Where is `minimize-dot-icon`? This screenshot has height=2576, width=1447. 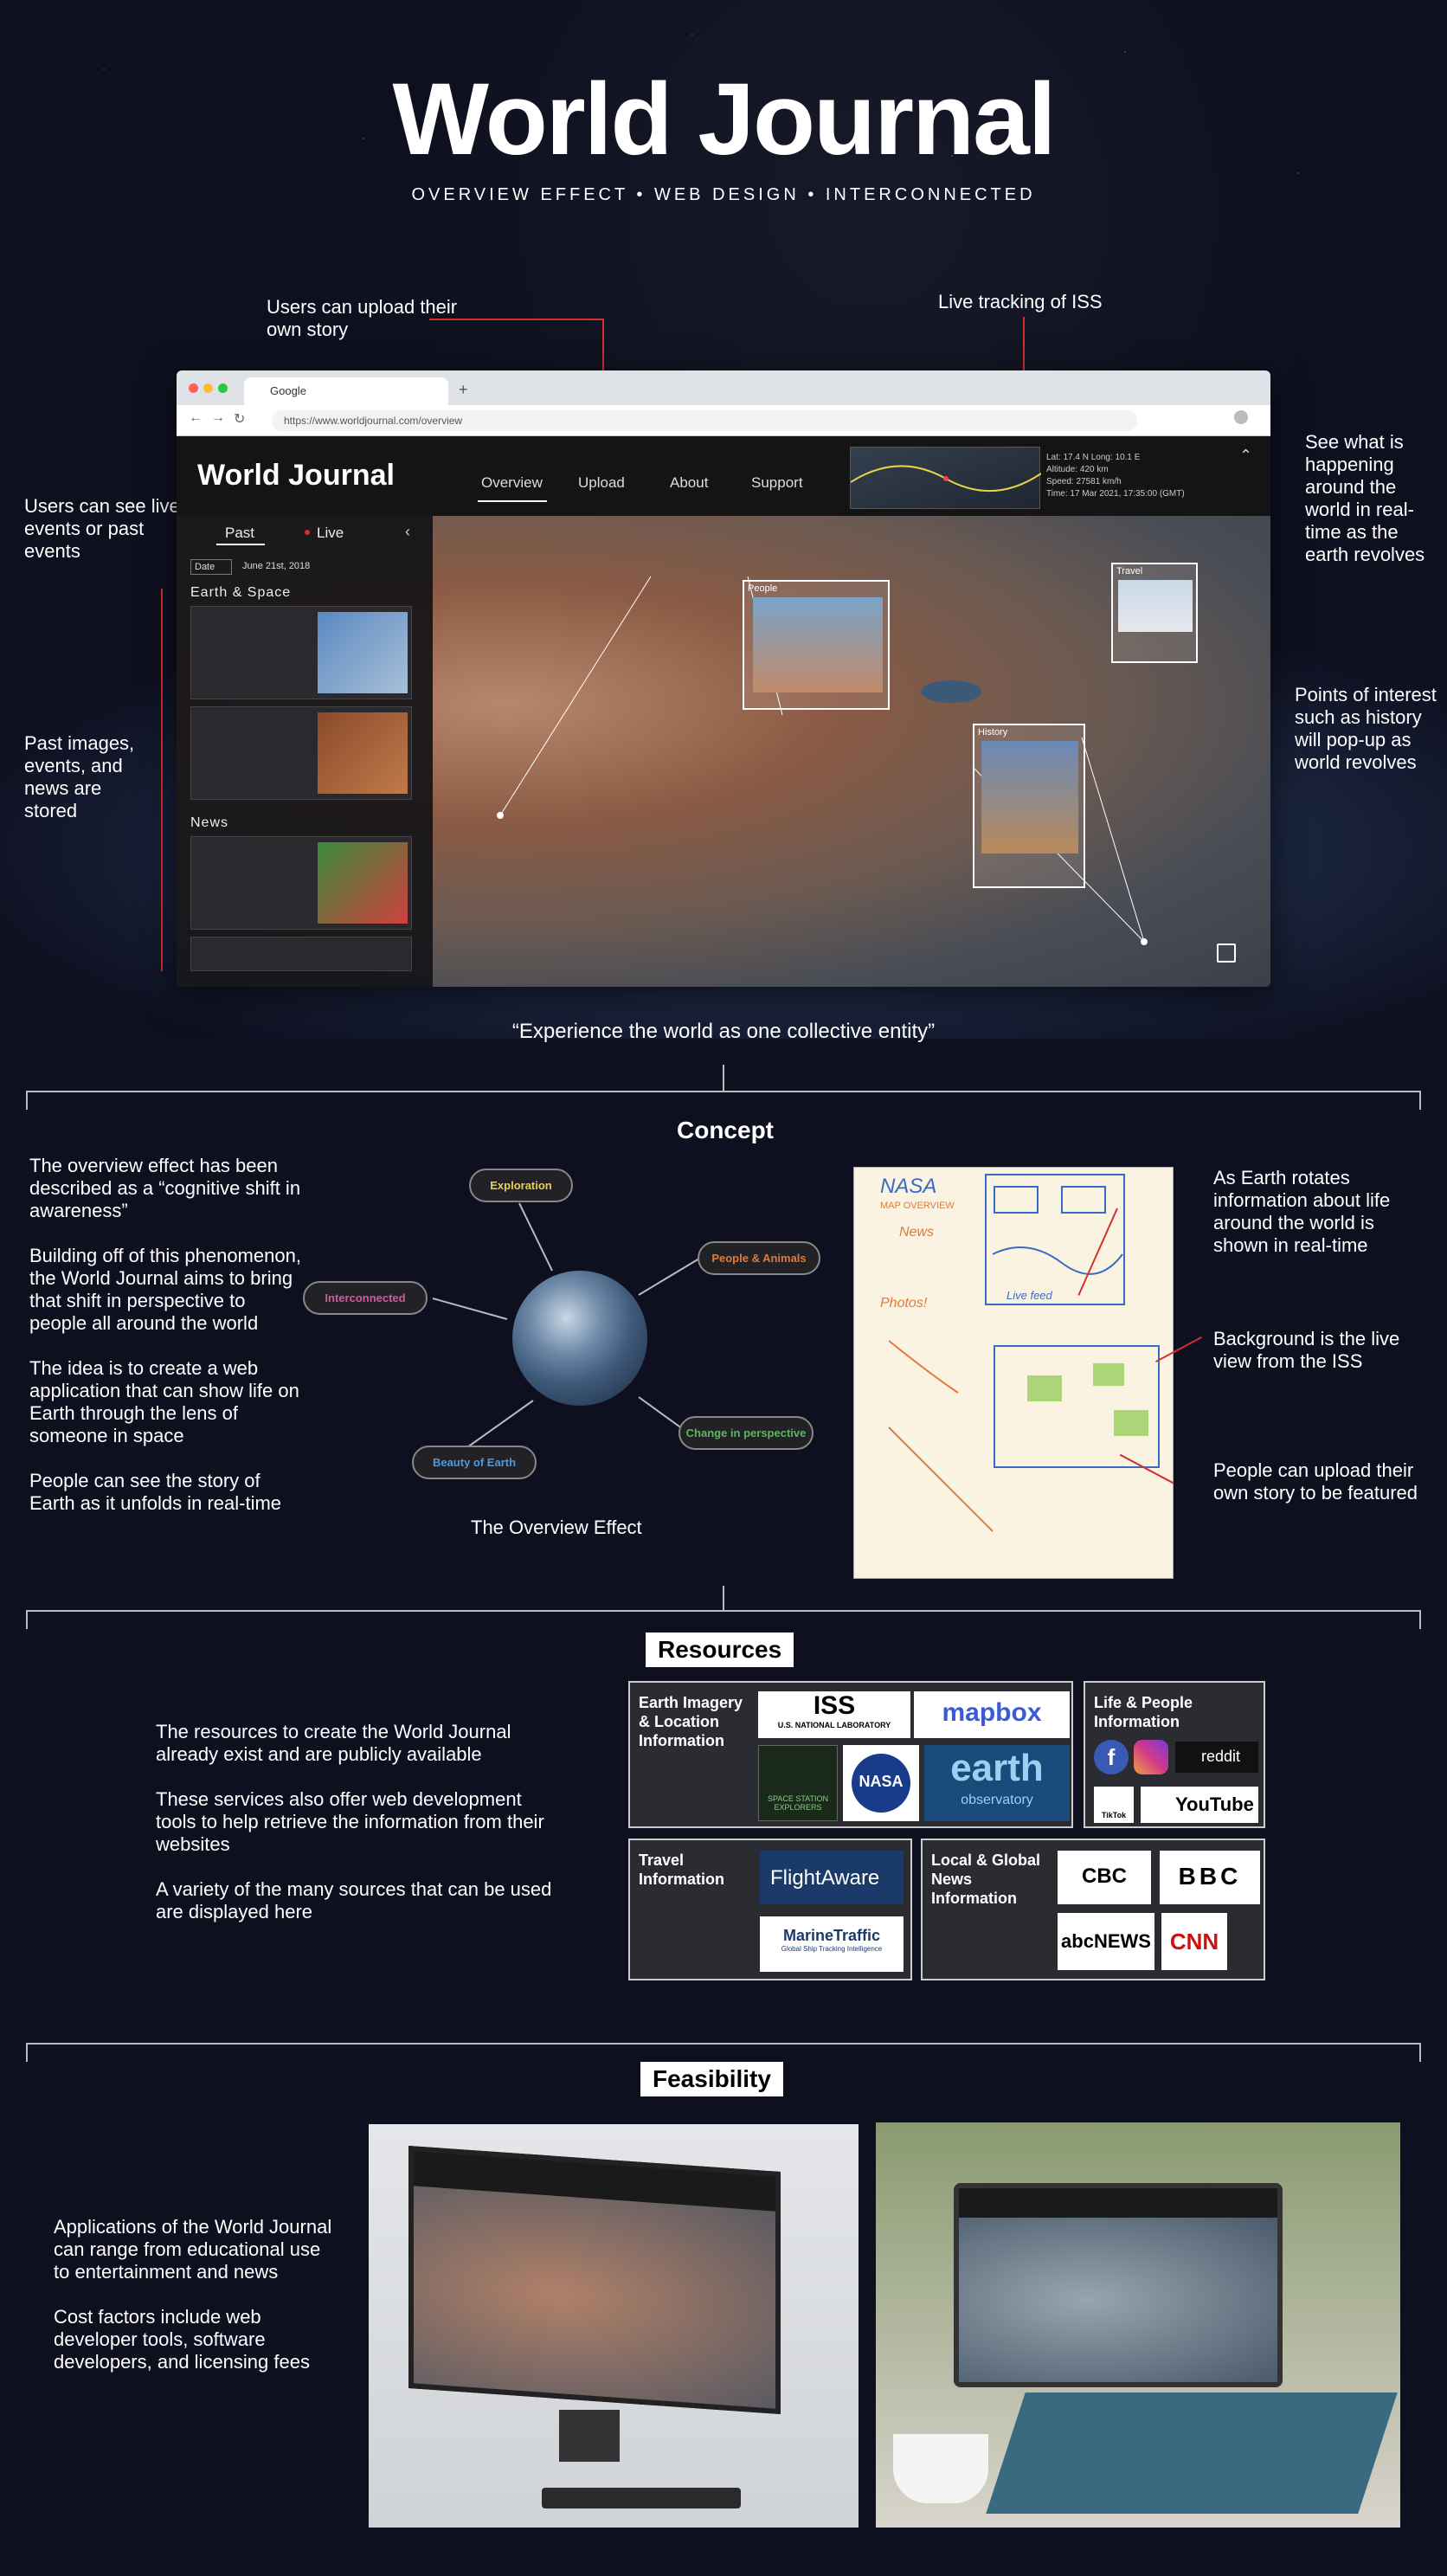 minimize-dot-icon is located at coordinates (208, 388).